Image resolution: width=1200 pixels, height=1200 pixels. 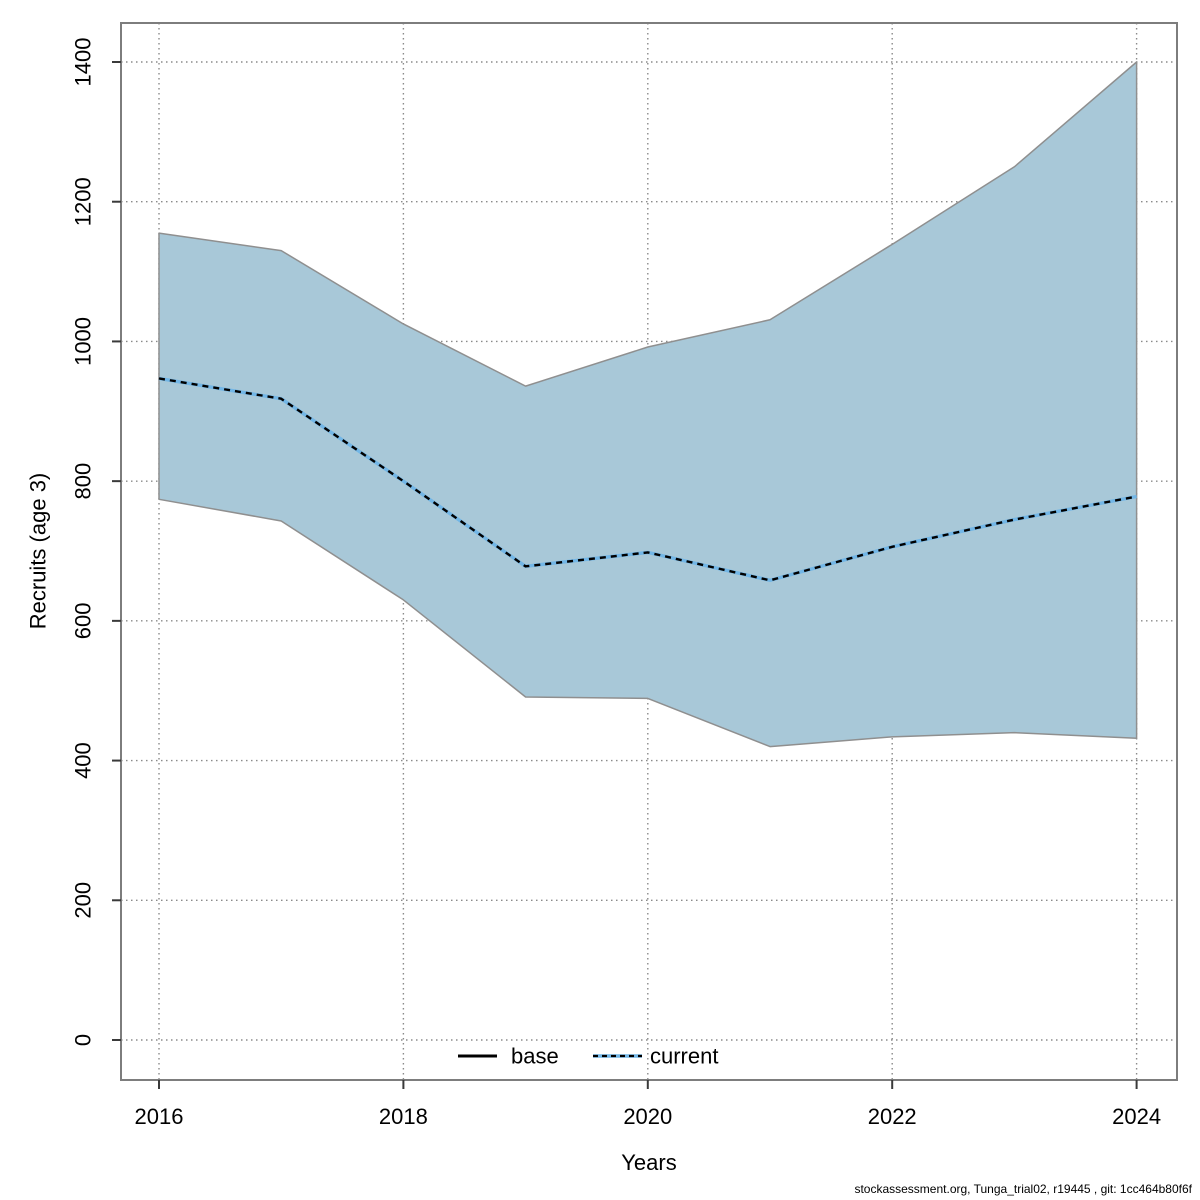 I want to click on x-tick-label: 2020, so click(x=647, y=1116).